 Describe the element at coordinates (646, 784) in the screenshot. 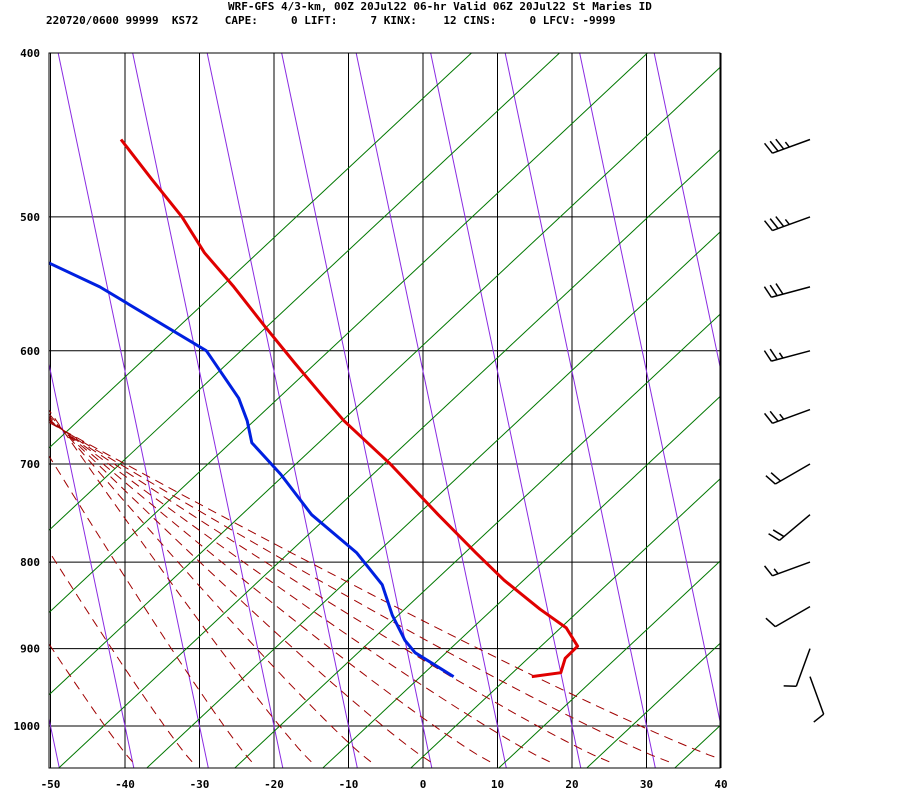

I see `x-tick-label: 30` at that location.